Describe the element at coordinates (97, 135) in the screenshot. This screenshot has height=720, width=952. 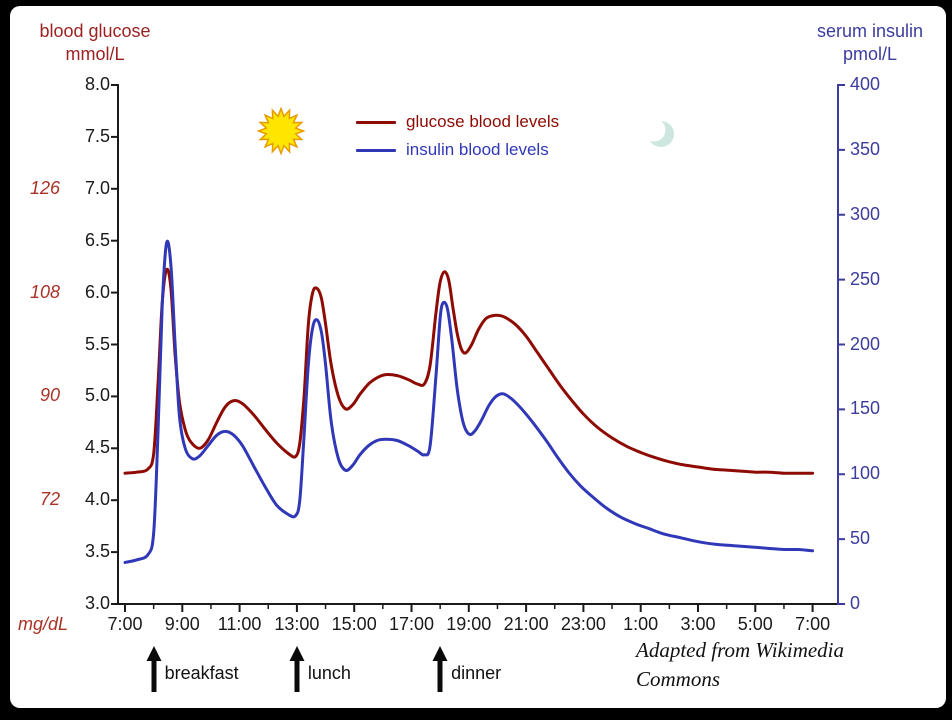
I see `left-axis-tick-label: 7.5` at that location.